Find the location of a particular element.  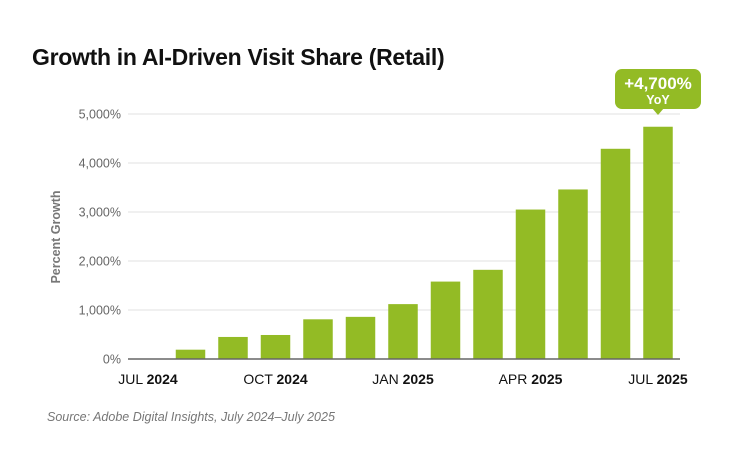

y-tick-label: 0% is located at coordinates (112, 360).